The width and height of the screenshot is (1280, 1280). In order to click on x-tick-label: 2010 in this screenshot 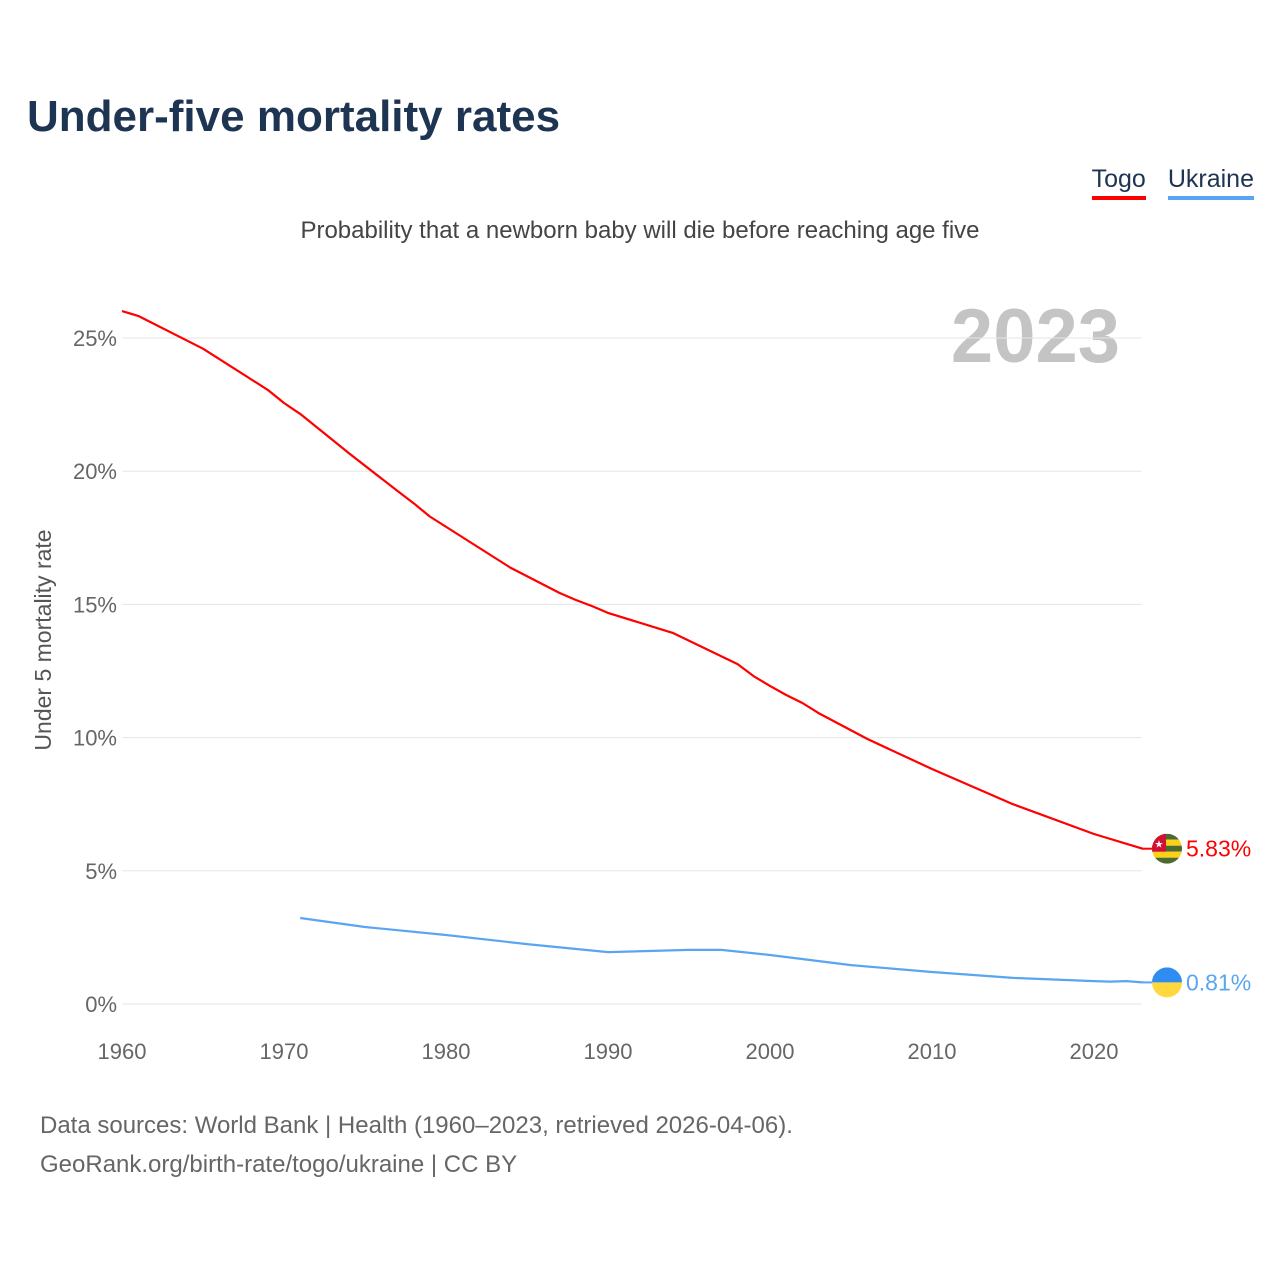, I will do `click(932, 1051)`.